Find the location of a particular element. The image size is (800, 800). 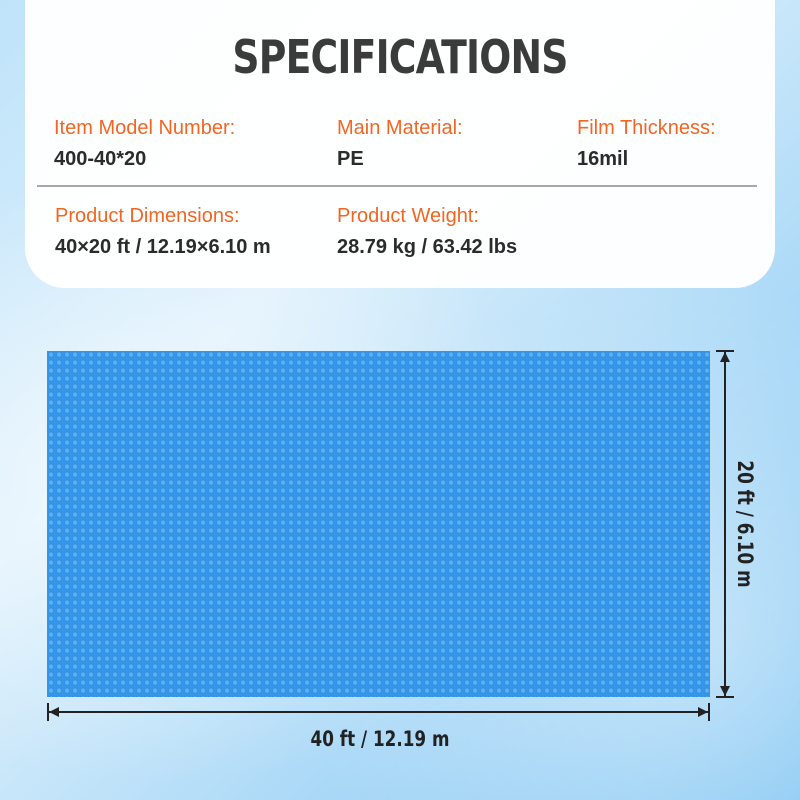

spec-label: Film Thickness: is located at coordinates (646, 128).